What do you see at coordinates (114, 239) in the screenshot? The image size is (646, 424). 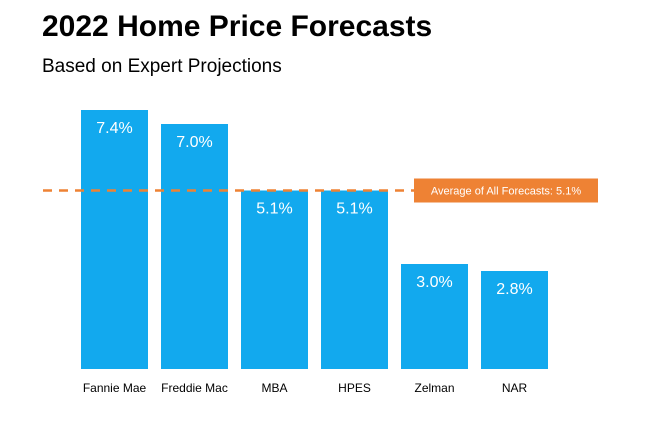 I see `bar-fannie-mae` at bounding box center [114, 239].